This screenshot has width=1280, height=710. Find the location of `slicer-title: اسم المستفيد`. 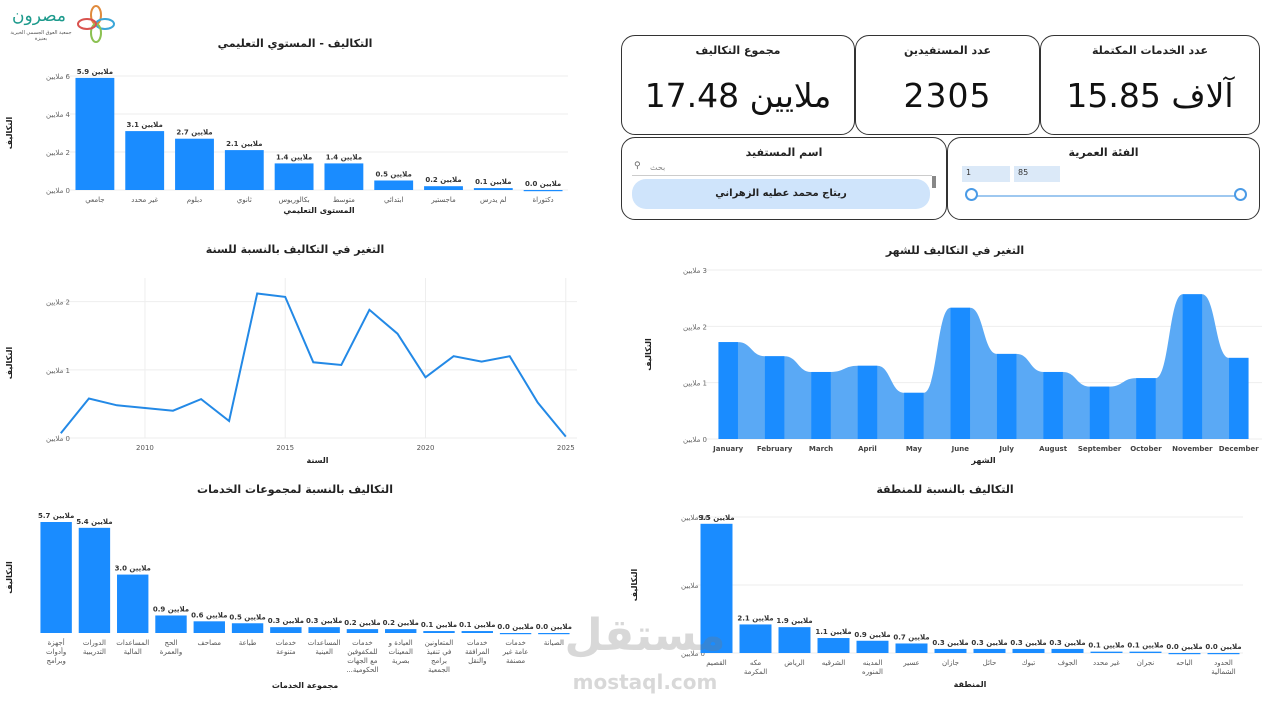

slicer-title: اسم المستفيد is located at coordinates (784, 152).